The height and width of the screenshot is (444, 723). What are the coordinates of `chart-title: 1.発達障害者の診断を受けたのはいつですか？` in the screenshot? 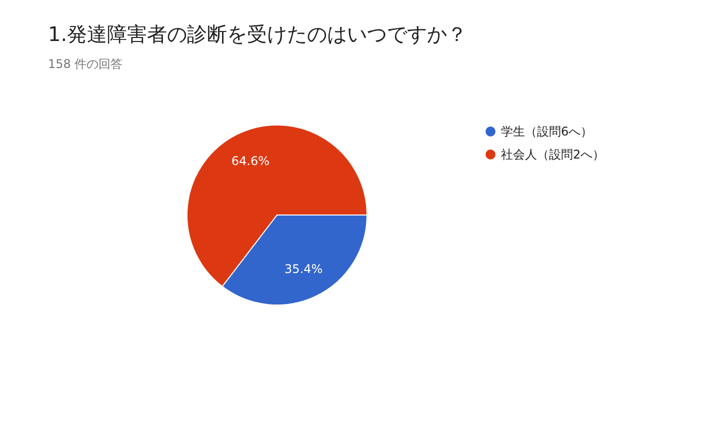 It's located at (258, 34).